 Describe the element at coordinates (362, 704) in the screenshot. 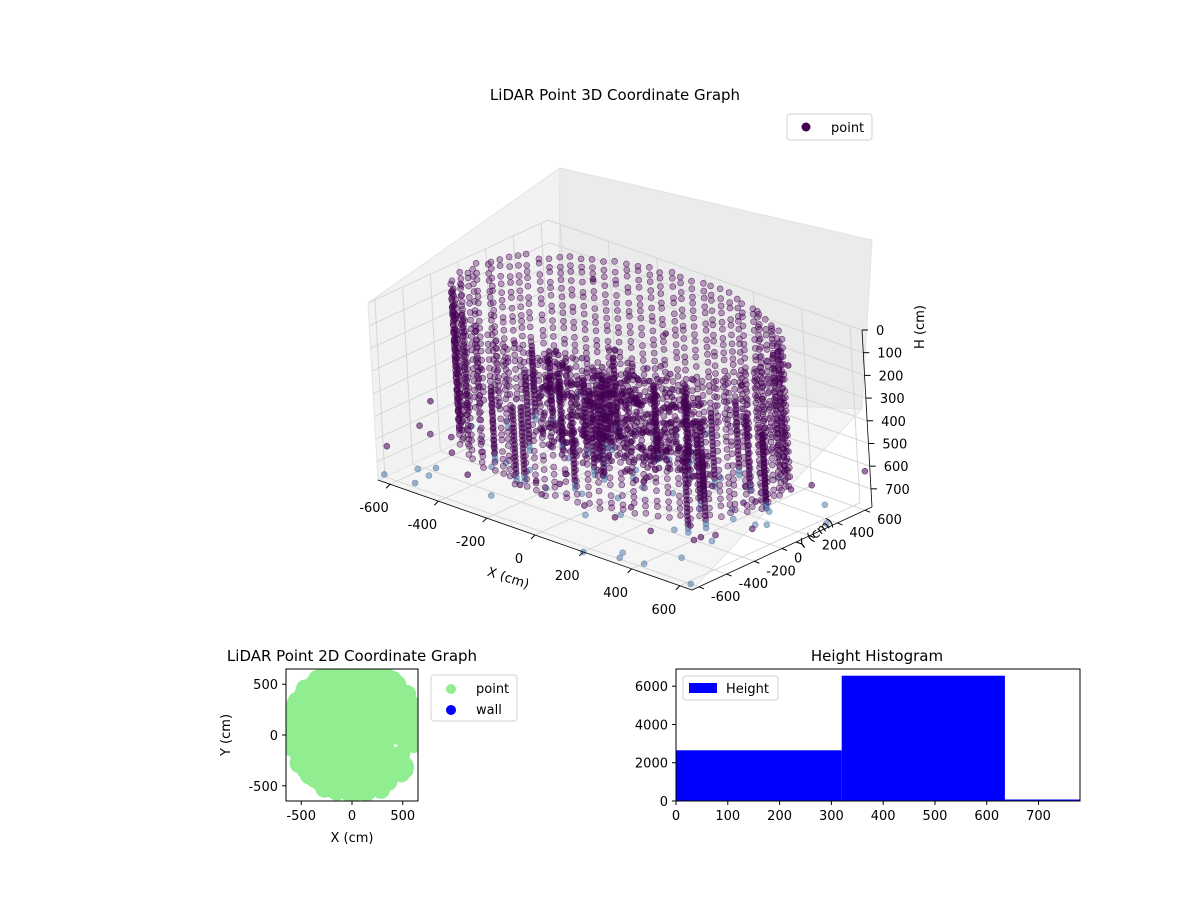

I see `2d-data-point` at that location.